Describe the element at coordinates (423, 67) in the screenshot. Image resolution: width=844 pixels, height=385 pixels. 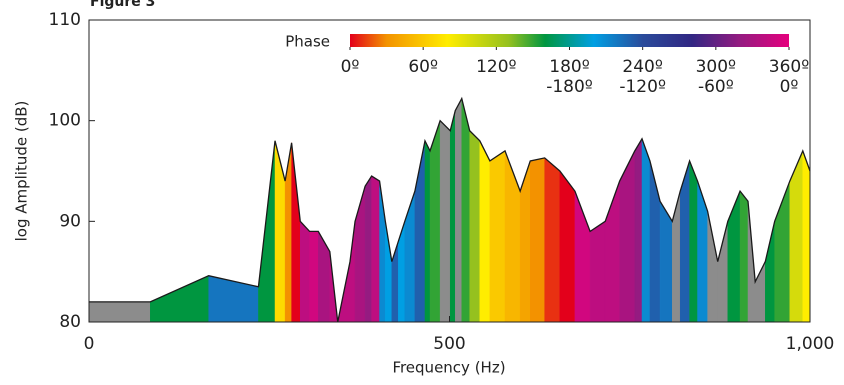
I see `colorbar-tick-label: 60º` at that location.